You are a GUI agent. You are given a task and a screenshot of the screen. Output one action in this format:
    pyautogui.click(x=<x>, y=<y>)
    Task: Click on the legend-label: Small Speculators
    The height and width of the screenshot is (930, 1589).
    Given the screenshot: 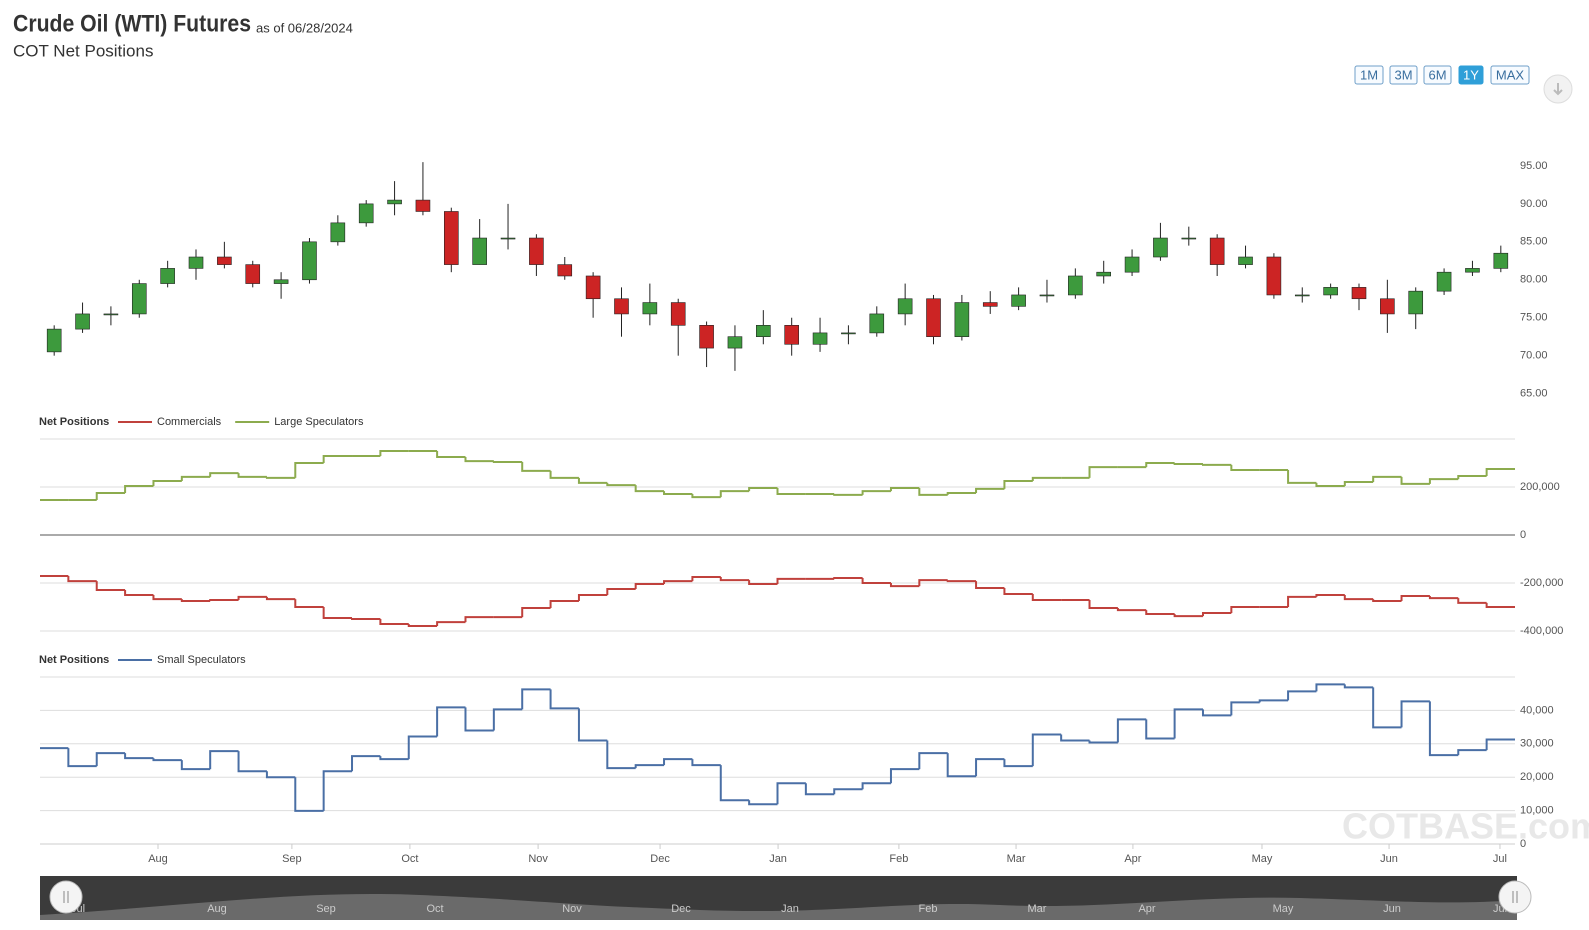 What is the action you would take?
    pyautogui.click(x=201, y=660)
    